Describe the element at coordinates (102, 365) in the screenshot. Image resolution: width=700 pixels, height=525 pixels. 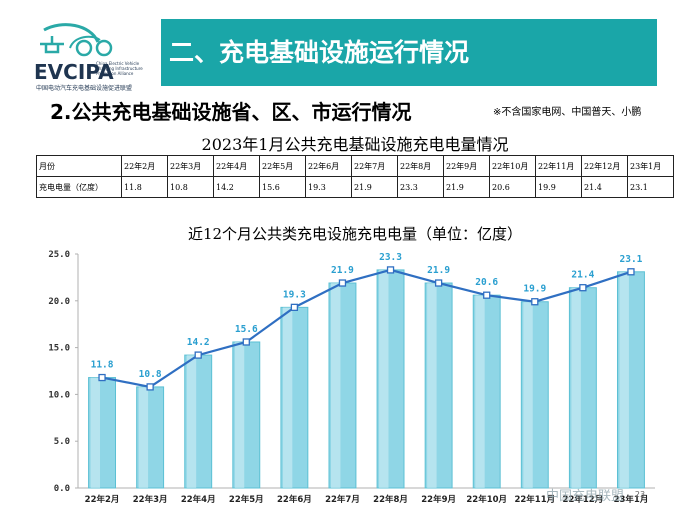
I see `data-label: 11.8` at that location.